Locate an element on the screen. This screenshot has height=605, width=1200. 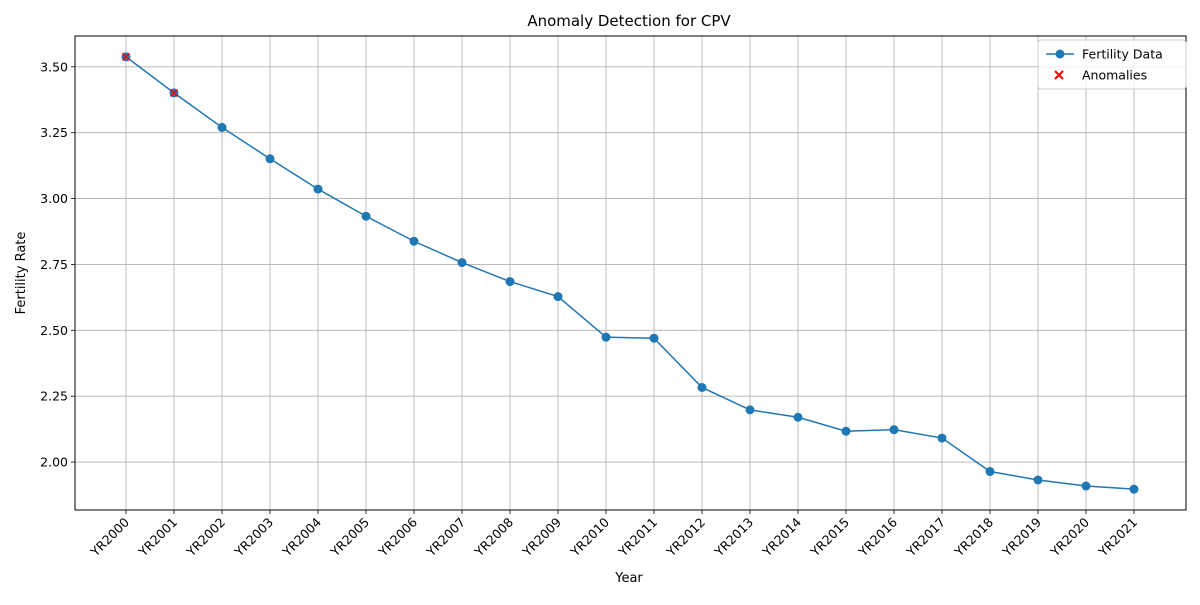
y-tick-label: 3.00 is located at coordinates (54, 198).